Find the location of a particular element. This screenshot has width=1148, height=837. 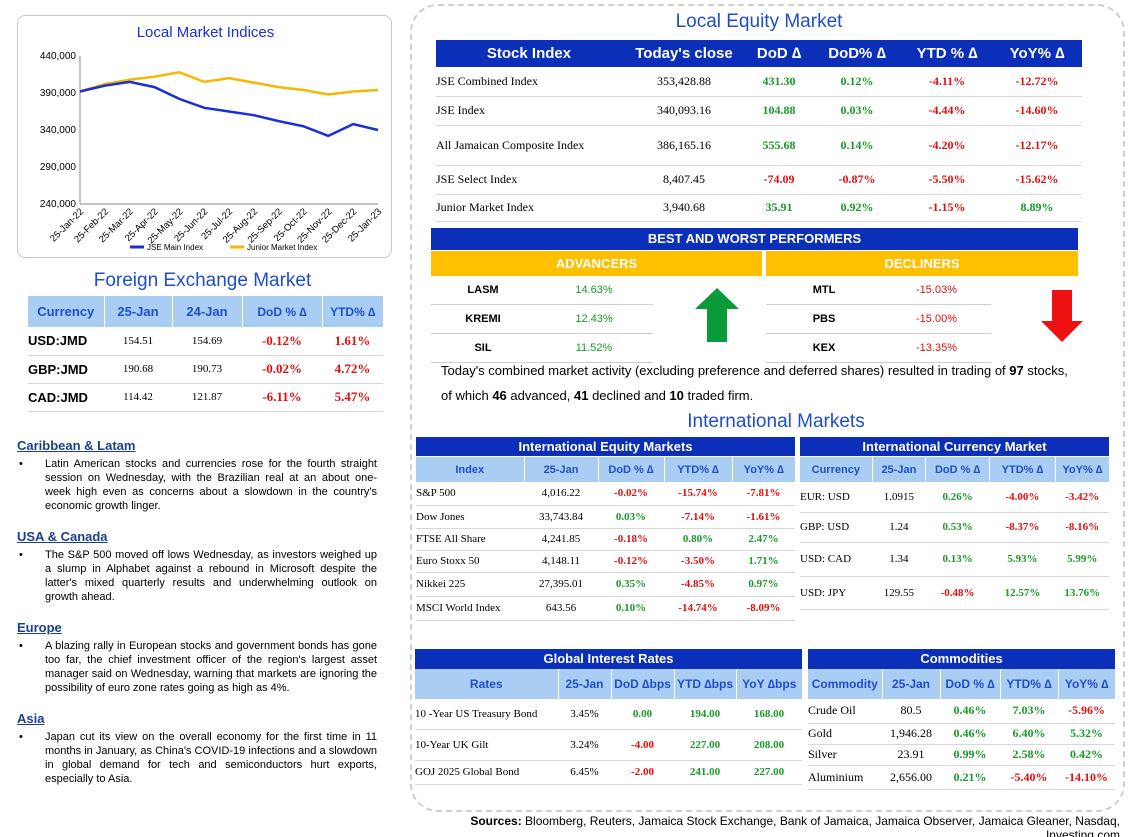

fx-col-header: DoD % ∆ is located at coordinates (282, 311).